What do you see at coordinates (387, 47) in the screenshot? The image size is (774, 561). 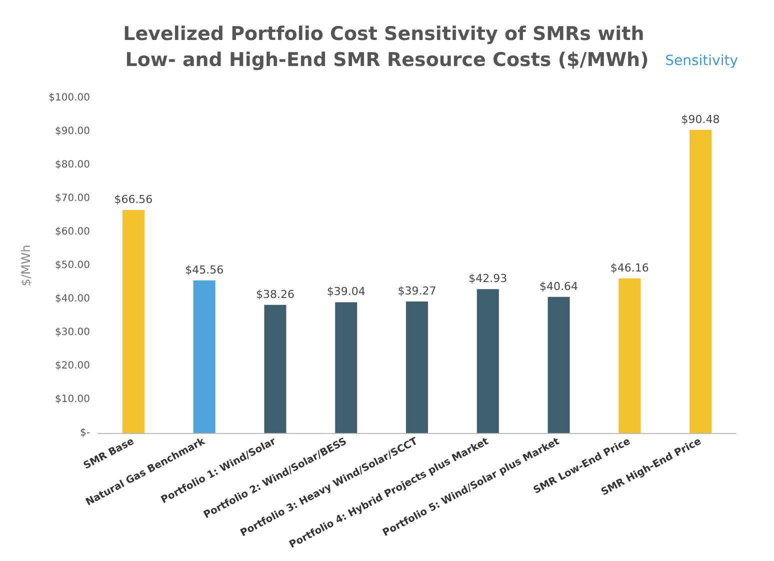 I see `chart-title: Levelized Portfolio Cost Sensitivity of SMRs with Low- and High-End SMR Resource Costs ($/MWh)` at bounding box center [387, 47].